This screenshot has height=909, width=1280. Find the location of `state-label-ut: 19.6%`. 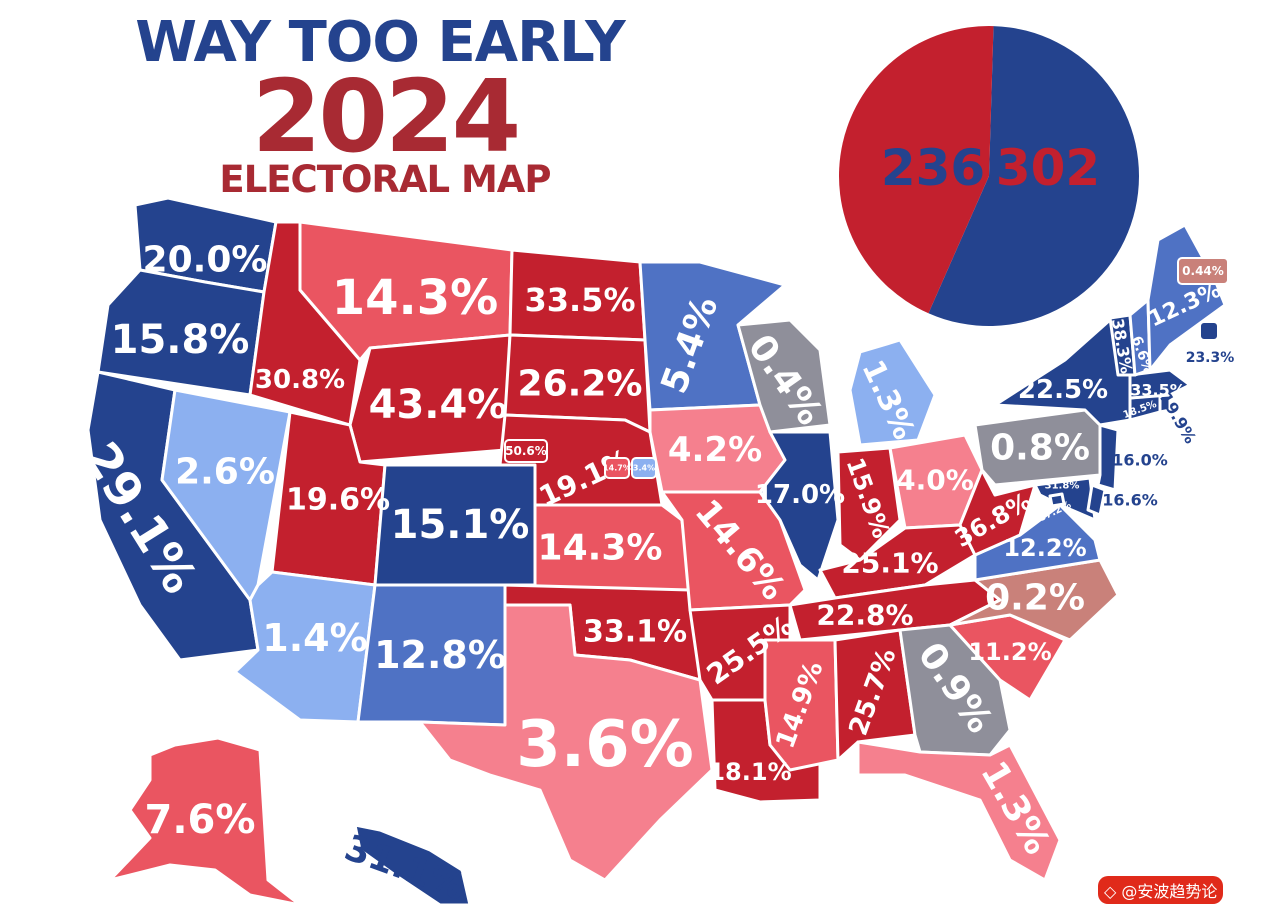

state-label-ut: 19.6% is located at coordinates (338, 500).